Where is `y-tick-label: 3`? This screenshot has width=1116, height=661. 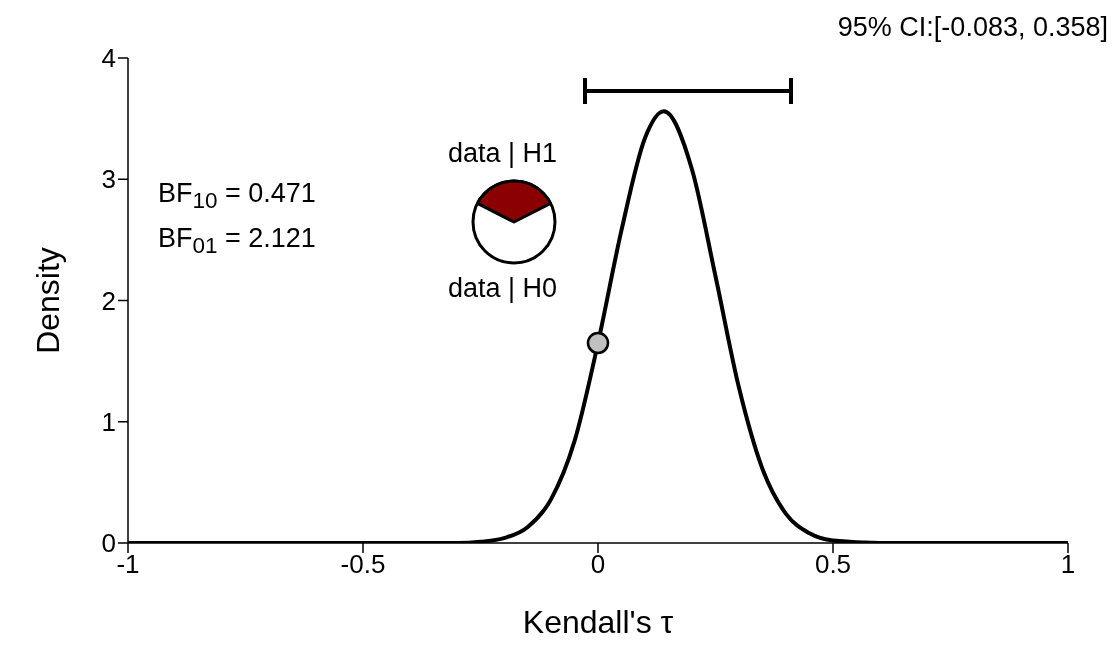
y-tick-label: 3 is located at coordinates (108, 179).